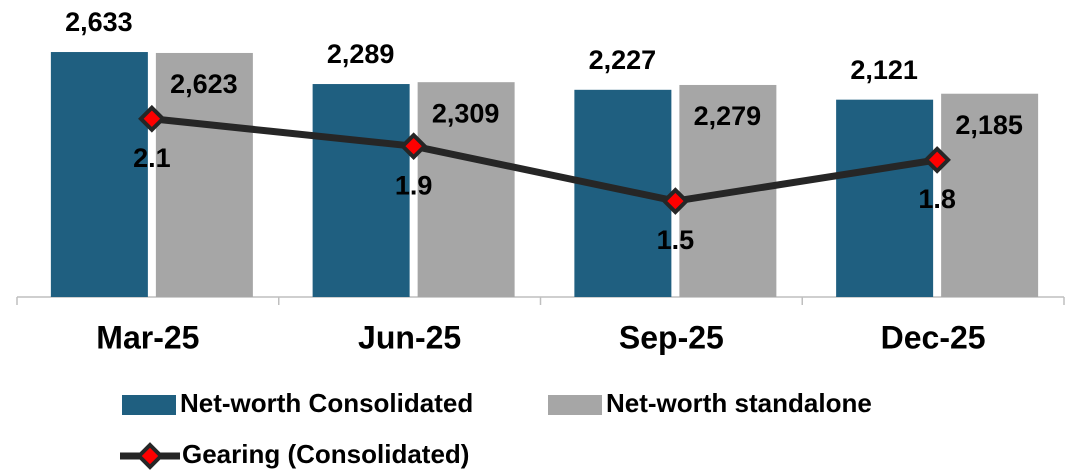 The width and height of the screenshot is (1076, 476). What do you see at coordinates (325, 454) in the screenshot?
I see `legend-label: Gearing (Consolidated)` at bounding box center [325, 454].